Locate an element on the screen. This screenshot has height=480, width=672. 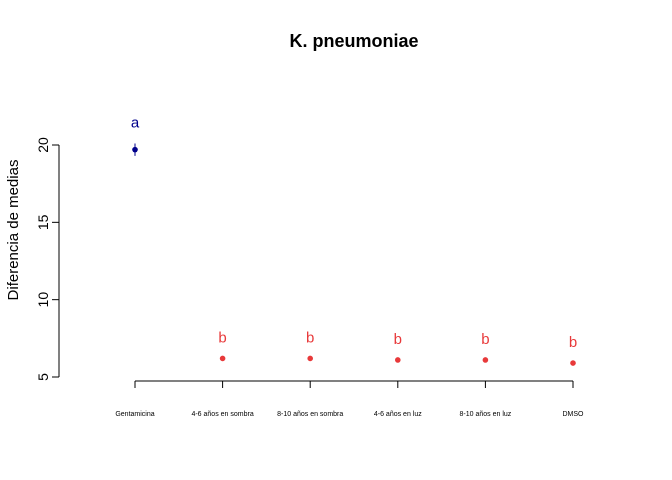
y-axis-label: Diferencia de medias is located at coordinates (13, 230).